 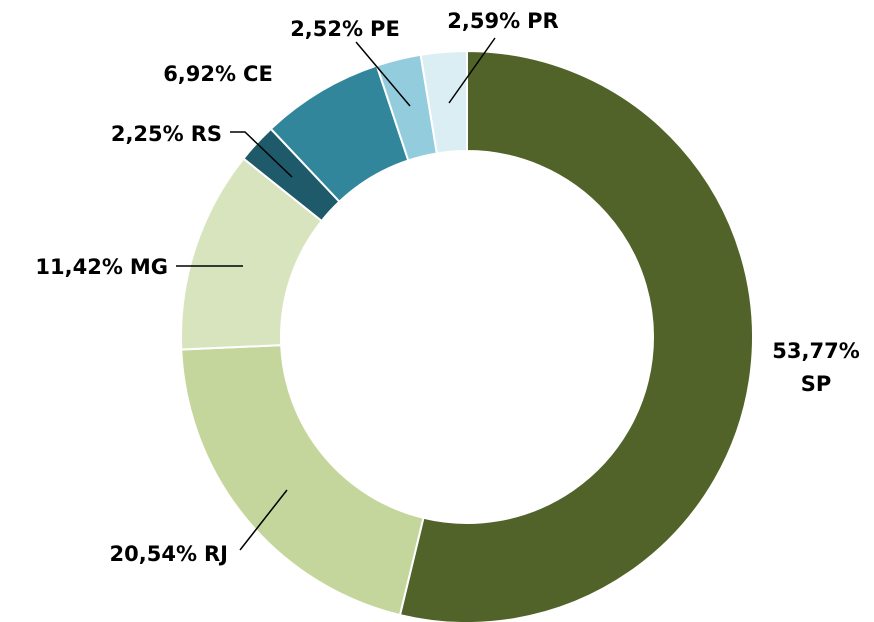 I want to click on value-label: 20,54%, so click(x=153, y=554).